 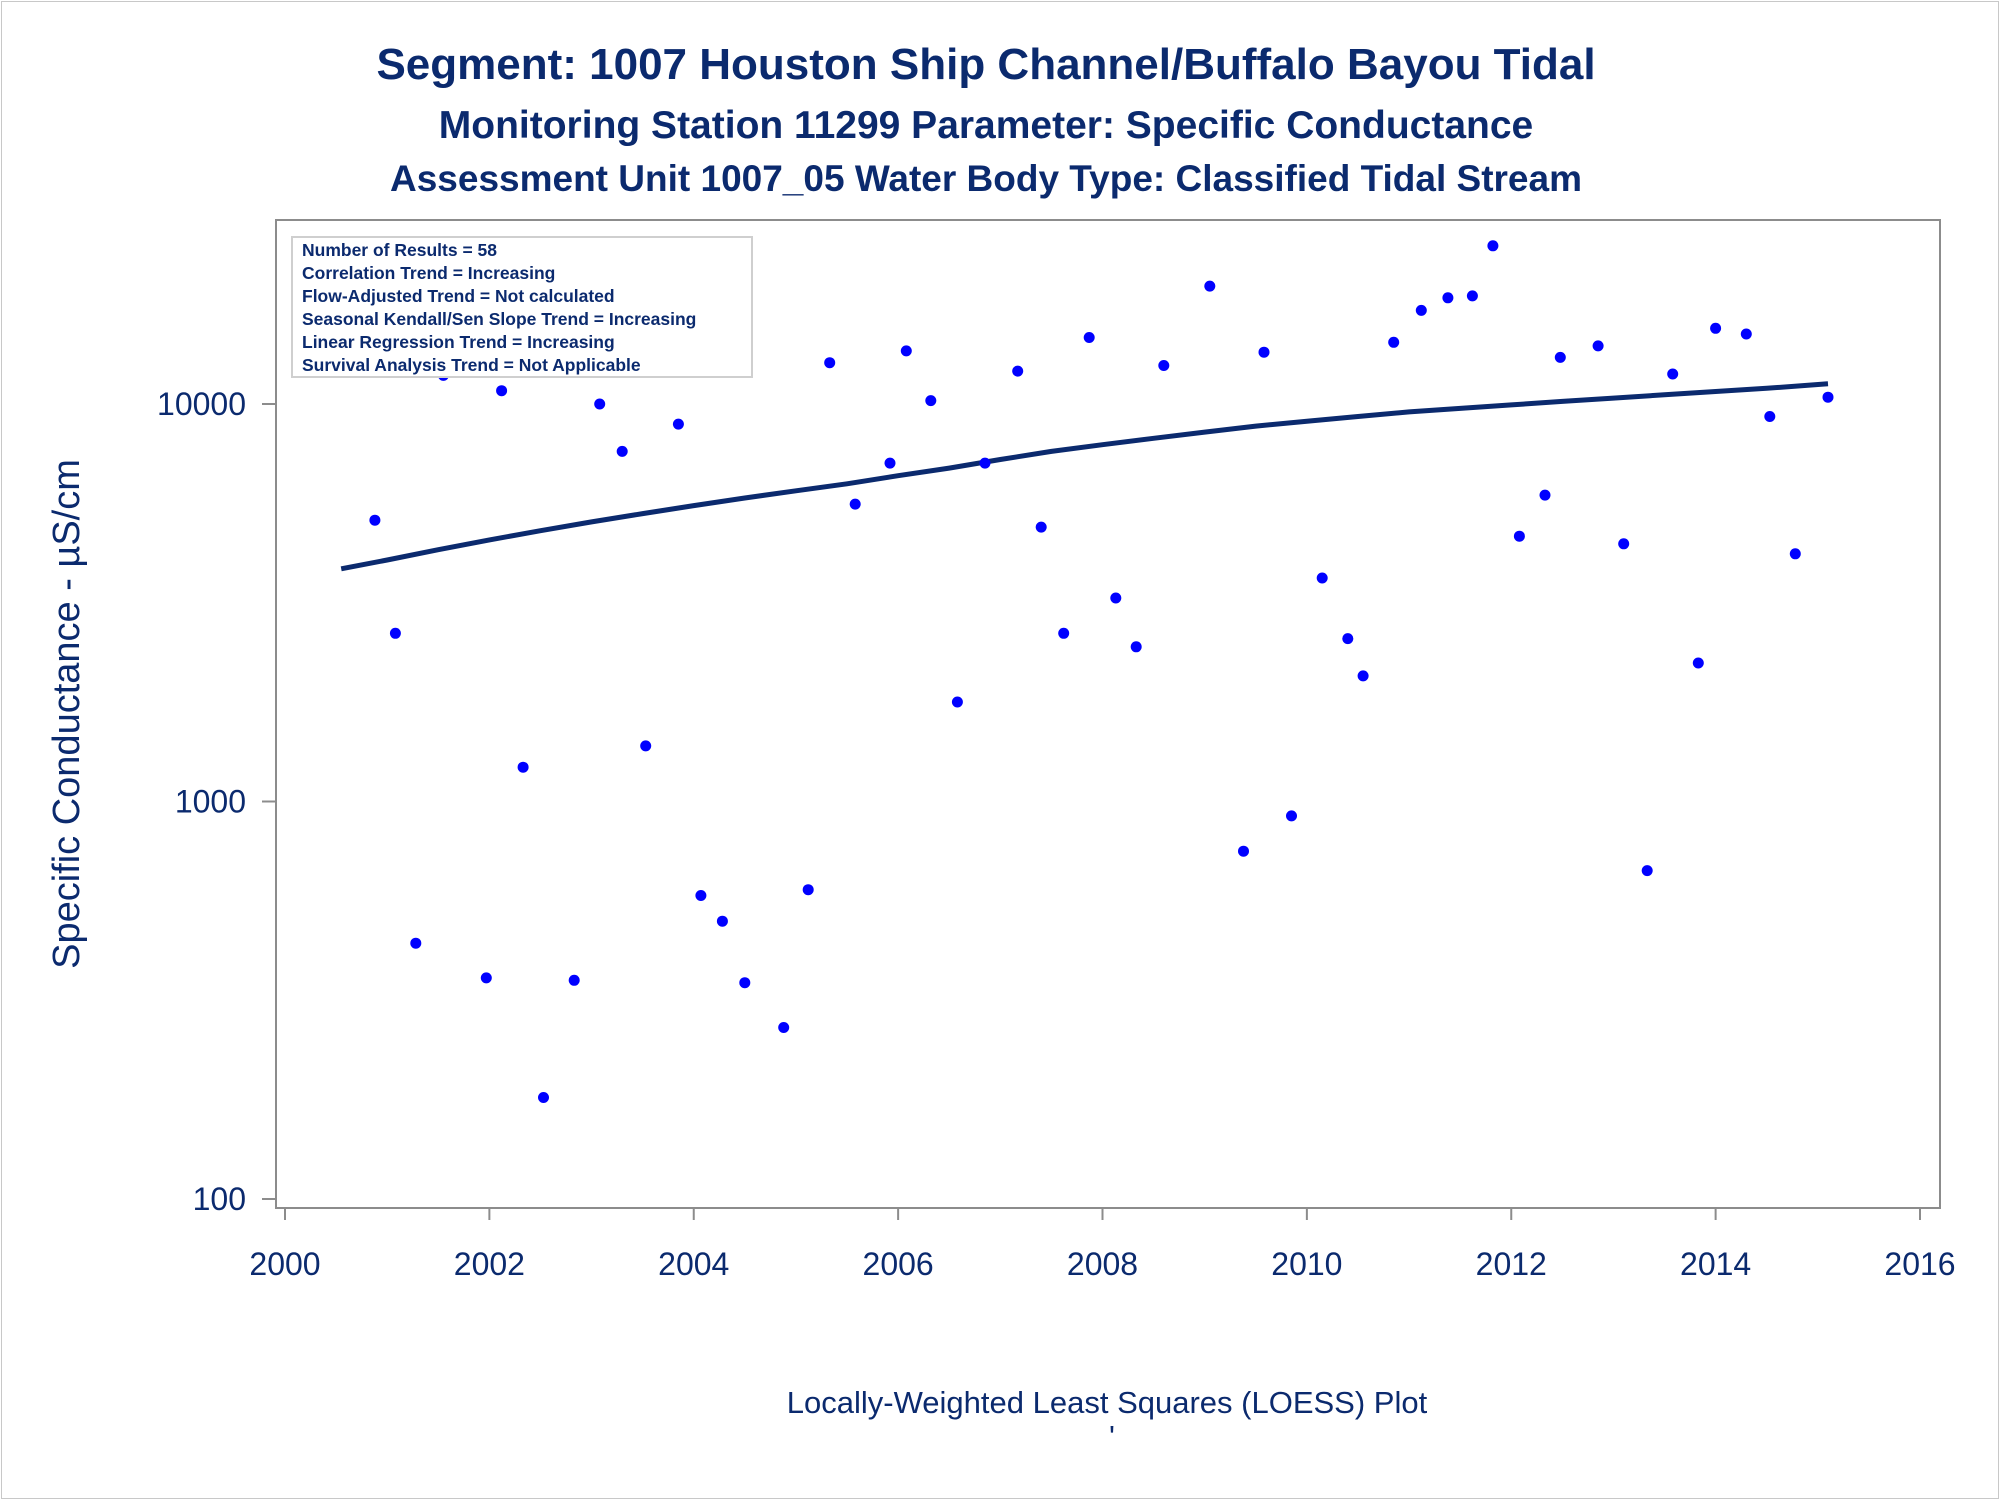 I want to click on x-tick-label: 2006, so click(x=898, y=1264).